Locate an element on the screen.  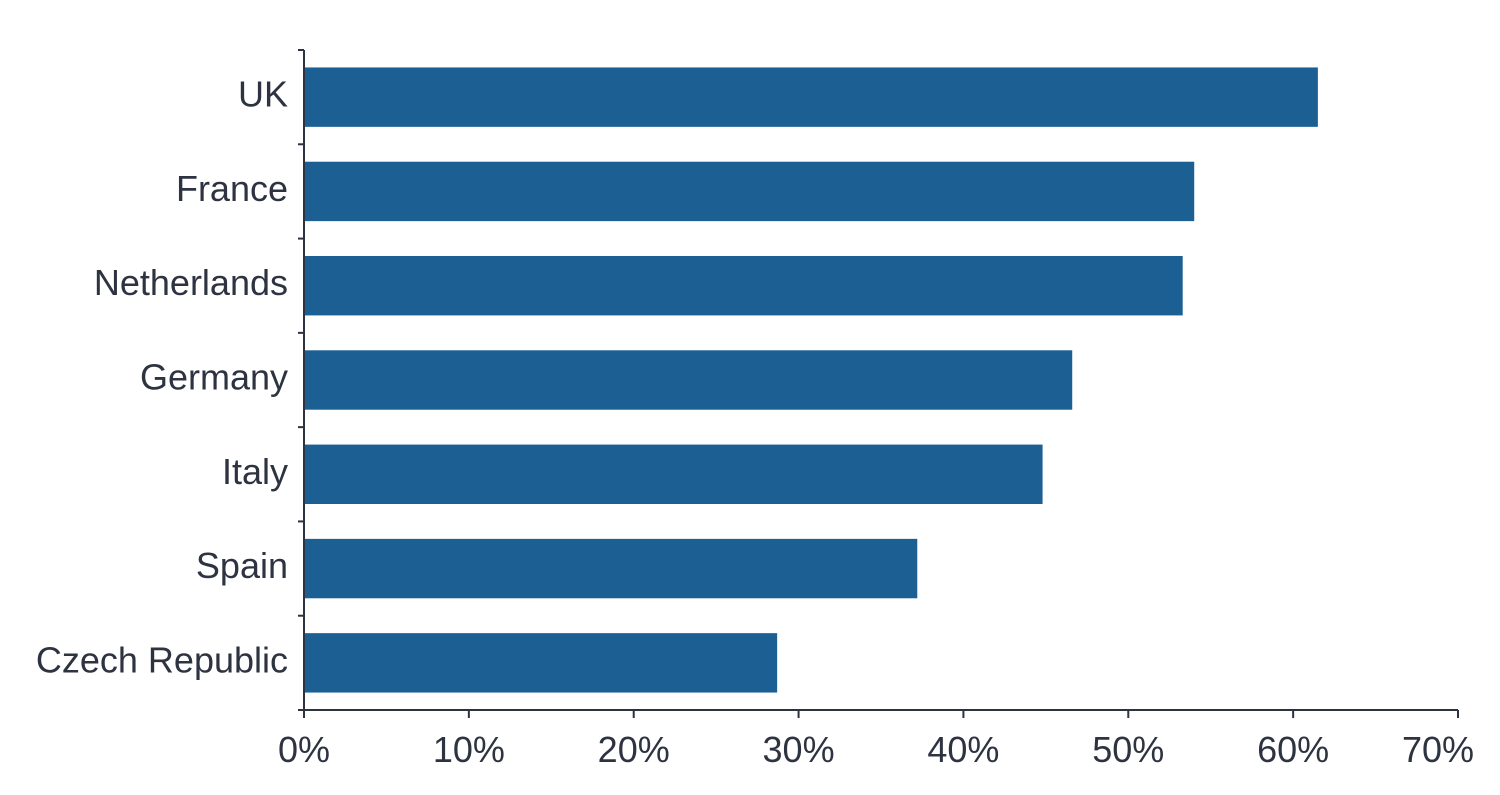
category-label-uk: UK is located at coordinates (263, 94).